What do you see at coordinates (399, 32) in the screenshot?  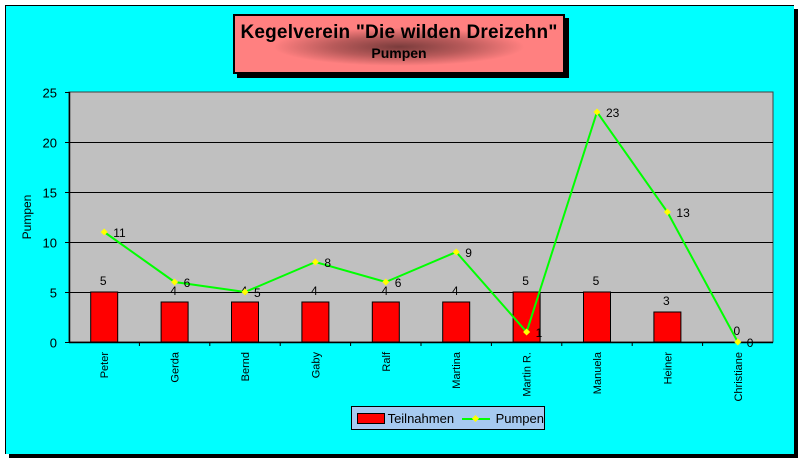 I see `chart-title: Kegelverein "Die wilden Dreizehn"` at bounding box center [399, 32].